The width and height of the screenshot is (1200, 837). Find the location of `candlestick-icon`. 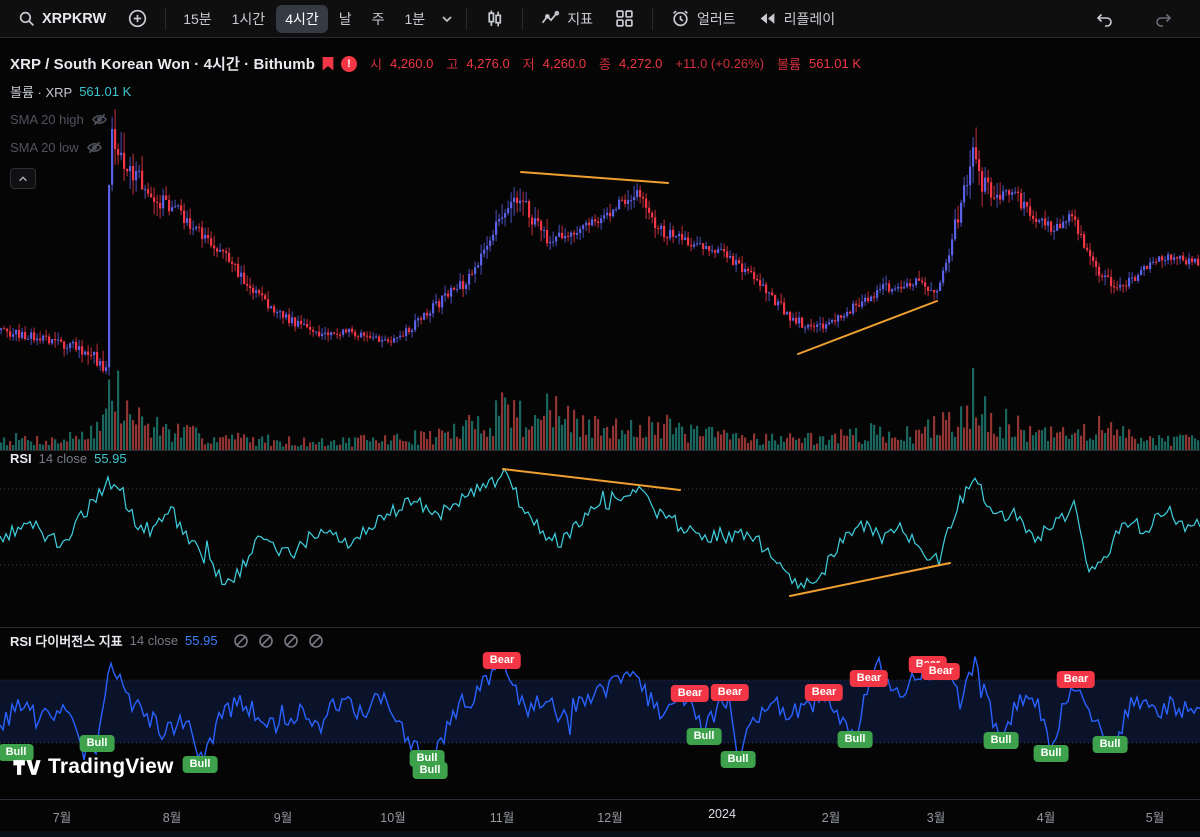

candlestick-icon is located at coordinates (495, 18).